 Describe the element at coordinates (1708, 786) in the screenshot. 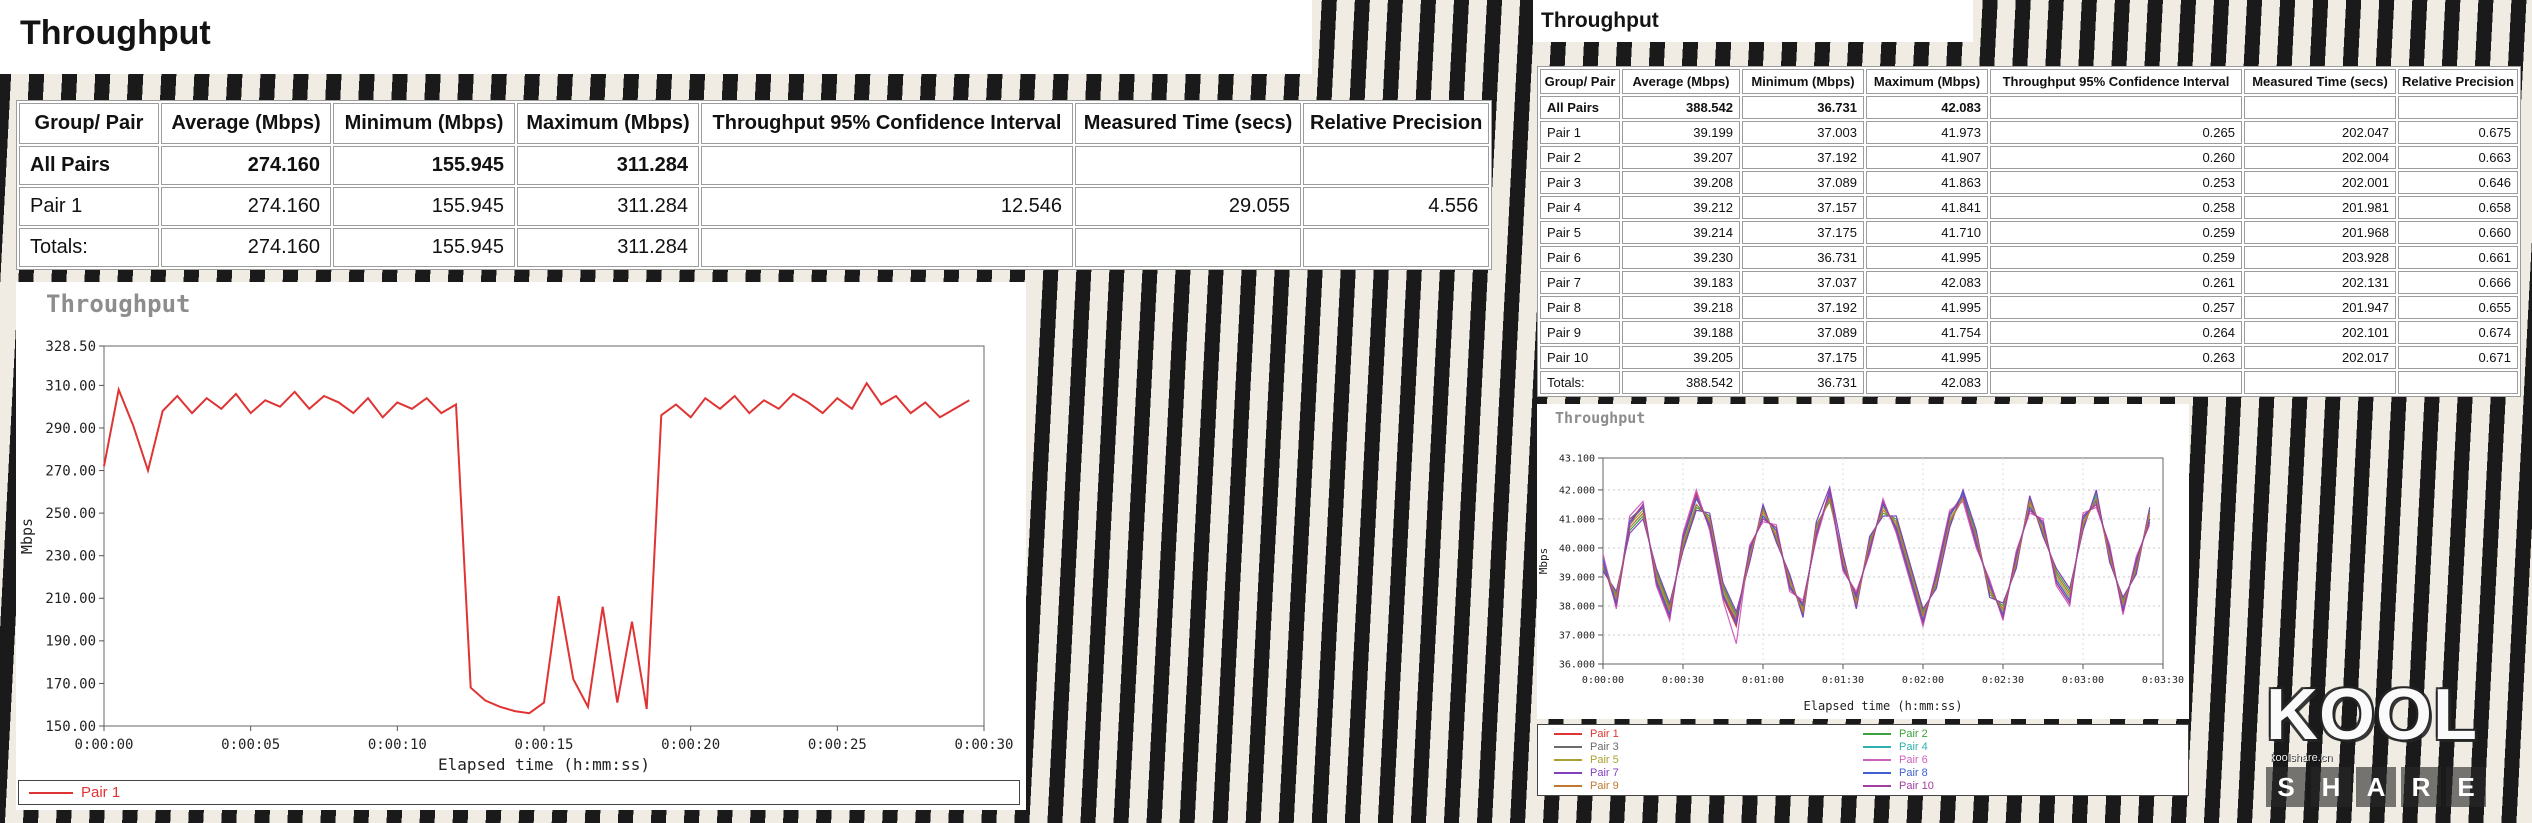

I see `legend-item: Pair 9` at that location.